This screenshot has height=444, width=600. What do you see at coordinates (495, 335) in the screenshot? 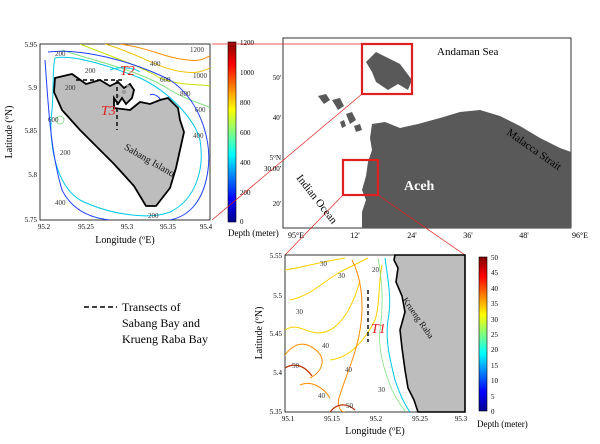
I see `colorbar-bottom-ticks: 50 45 40 35 30 25 20 15 10 5 0` at bounding box center [495, 335].